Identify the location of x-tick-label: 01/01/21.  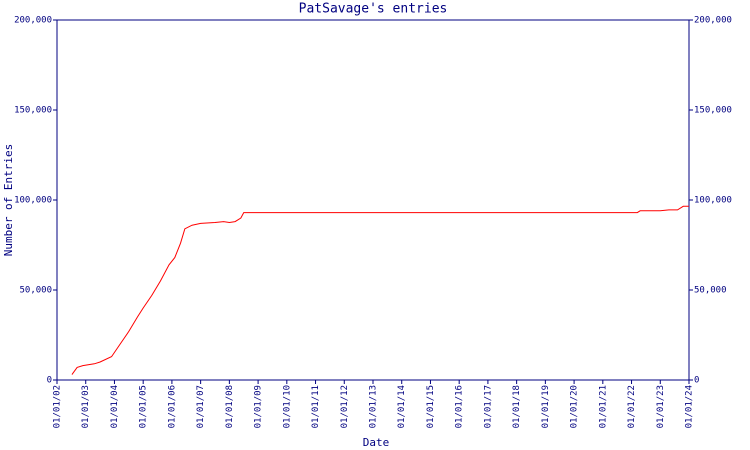
(603, 406).